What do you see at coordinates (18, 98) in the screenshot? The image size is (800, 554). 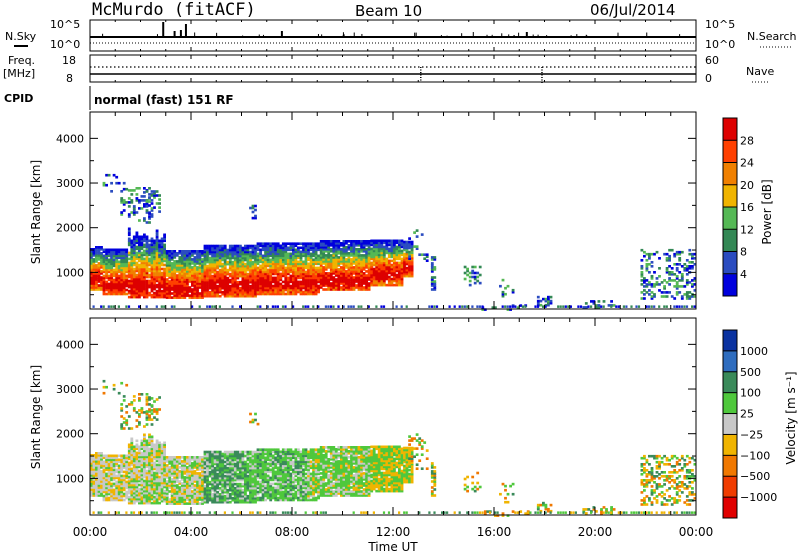 I see `cpid-label: CPID` at bounding box center [18, 98].